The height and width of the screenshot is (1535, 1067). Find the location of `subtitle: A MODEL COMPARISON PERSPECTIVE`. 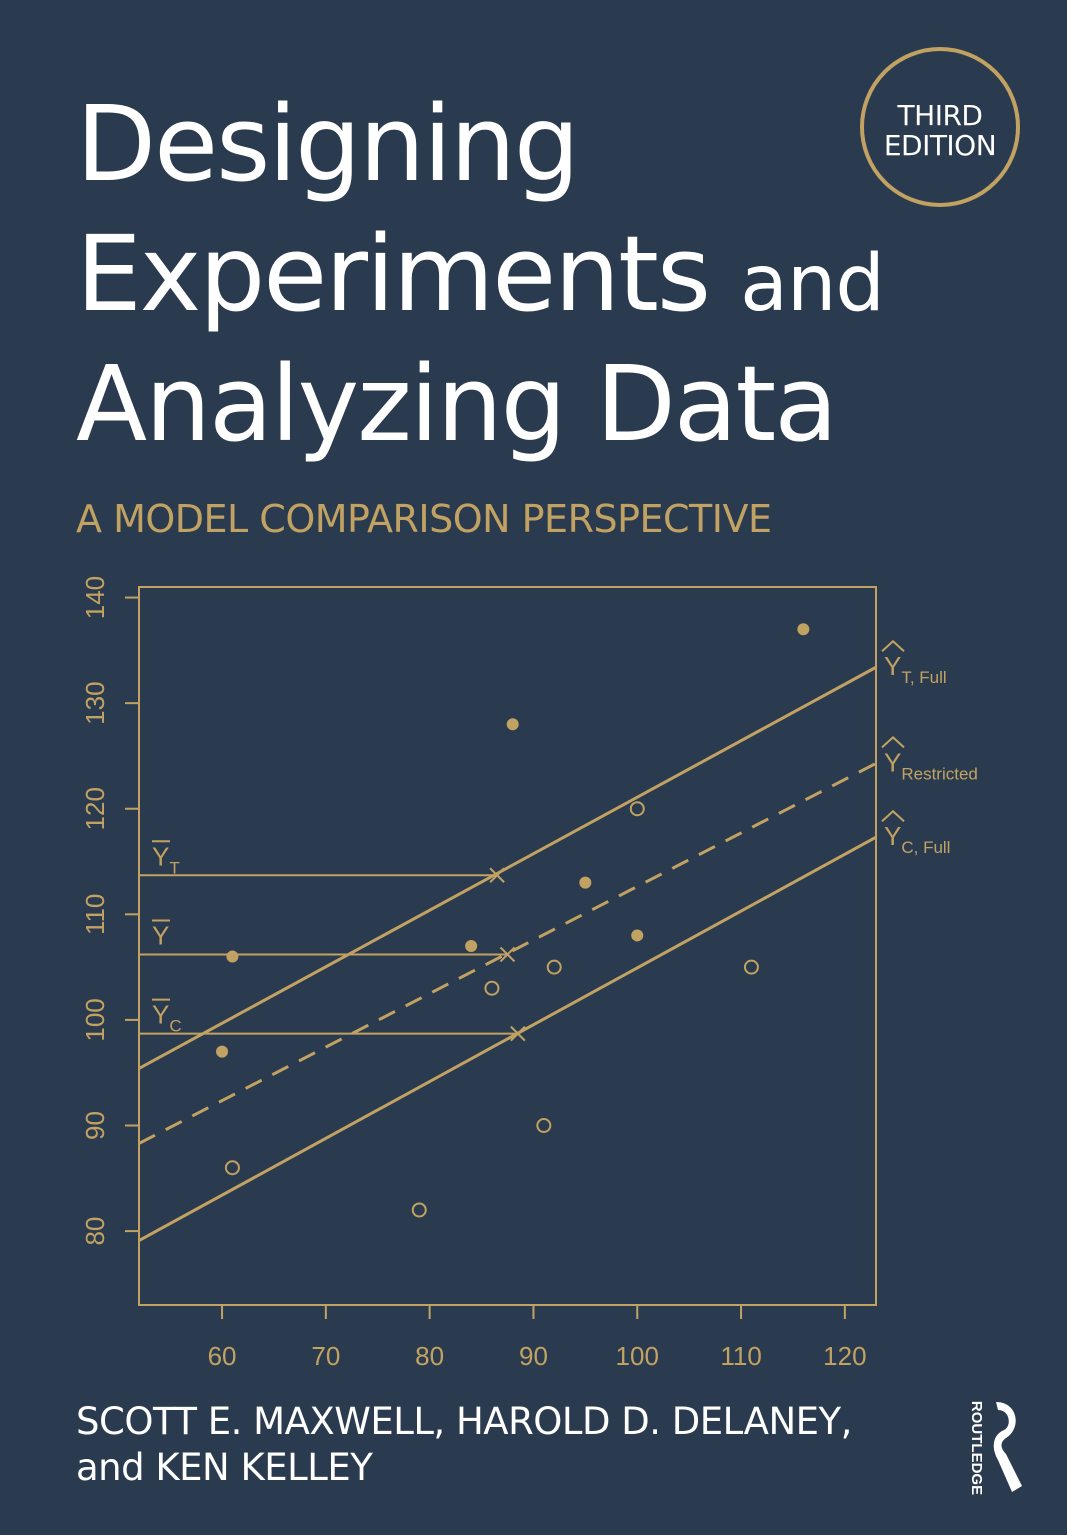

subtitle: A MODEL COMPARISON PERSPECTIVE is located at coordinates (424, 519).